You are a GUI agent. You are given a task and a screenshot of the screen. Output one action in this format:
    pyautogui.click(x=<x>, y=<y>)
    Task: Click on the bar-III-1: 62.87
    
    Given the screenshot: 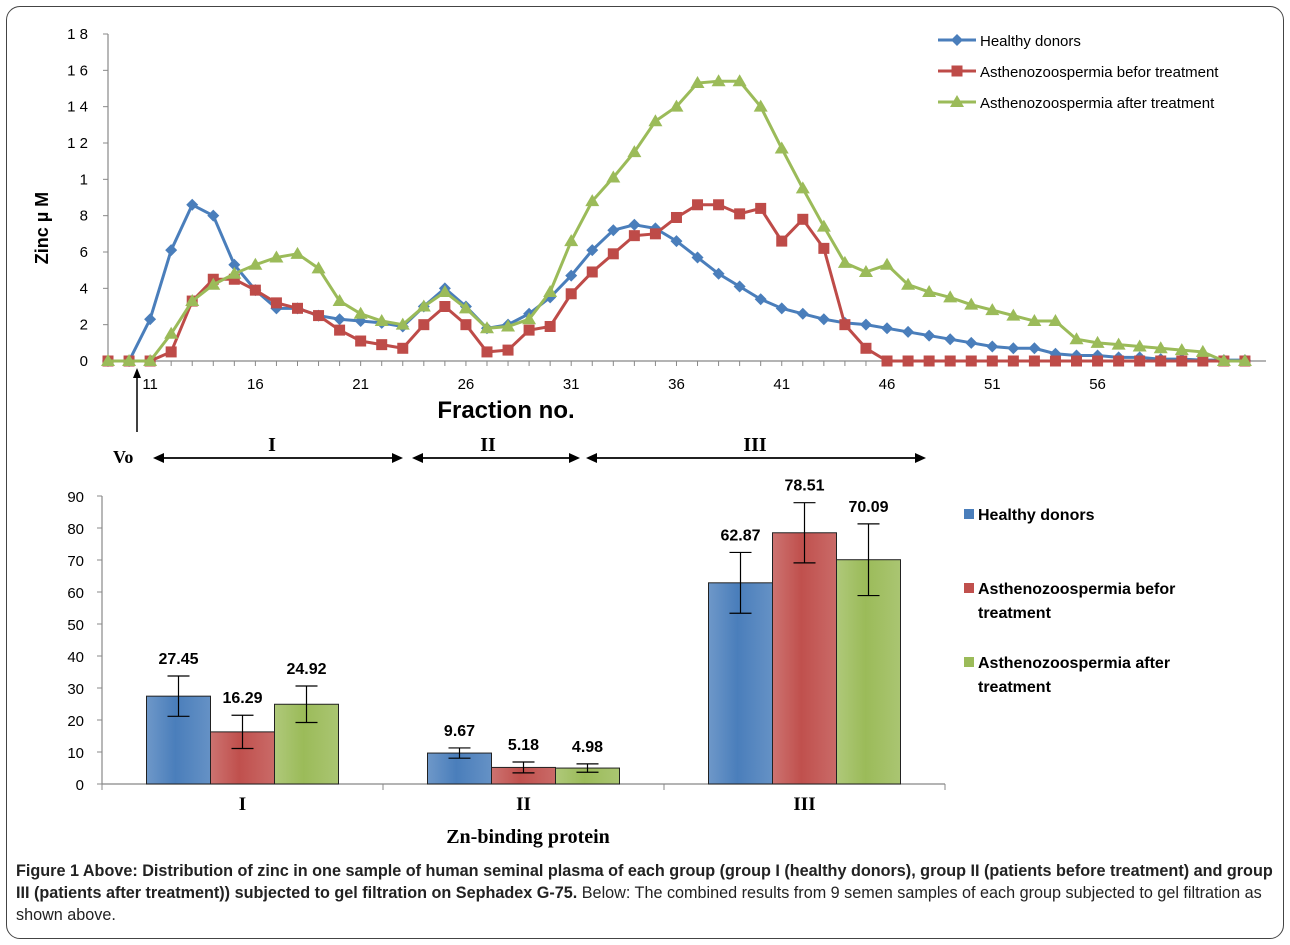 What is the action you would take?
    pyautogui.click(x=740, y=656)
    